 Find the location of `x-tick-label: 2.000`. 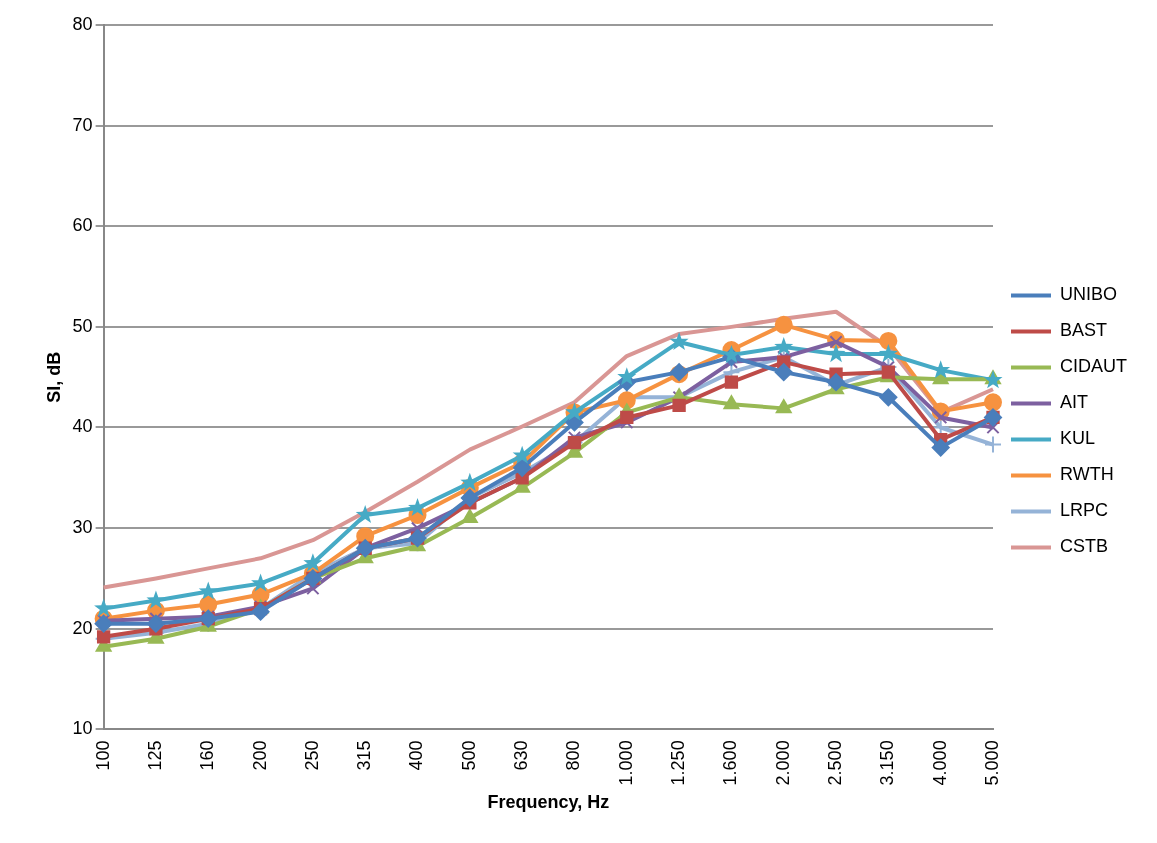

x-tick-label: 2.000 is located at coordinates (782, 763).